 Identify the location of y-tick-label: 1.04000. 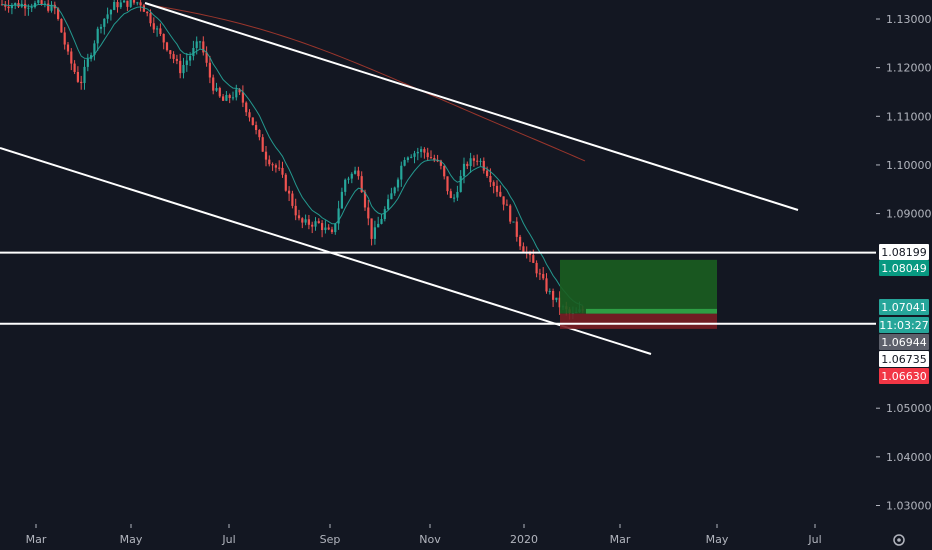
(909, 457).